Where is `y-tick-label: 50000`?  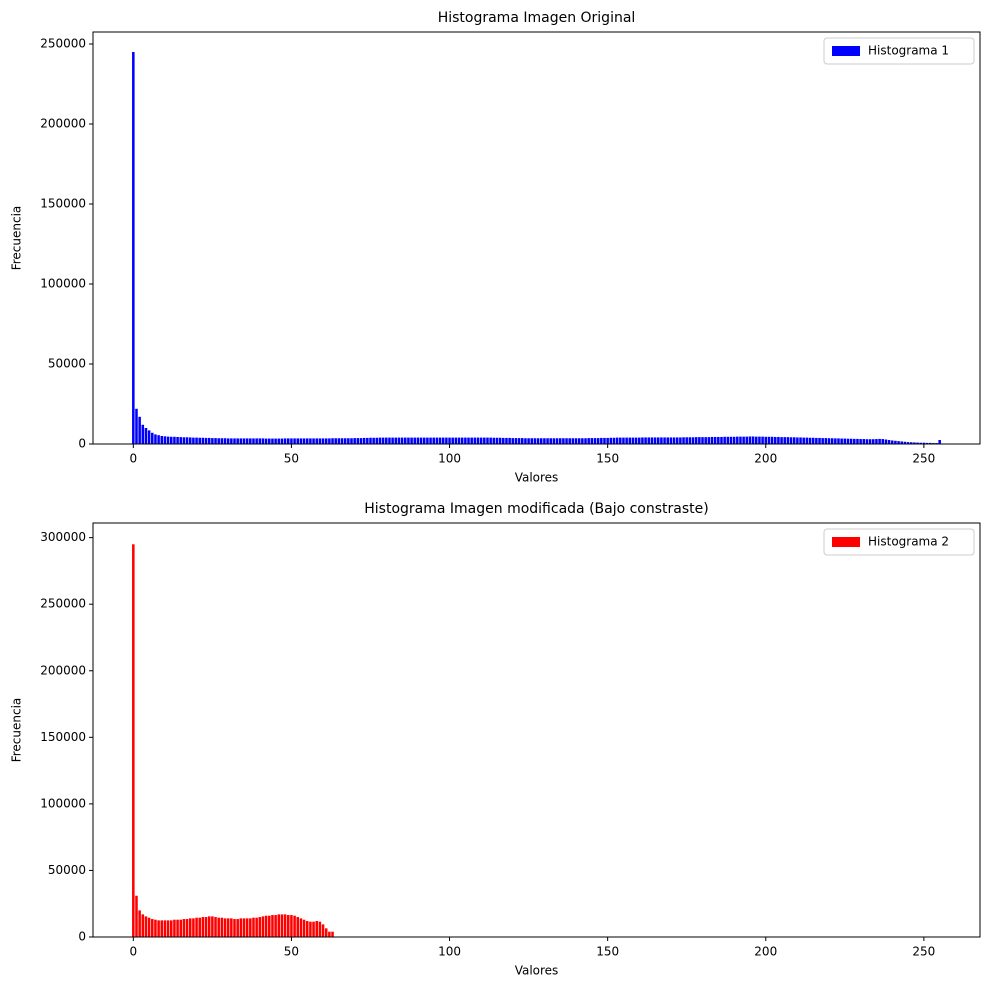 y-tick-label: 50000 is located at coordinates (67, 870).